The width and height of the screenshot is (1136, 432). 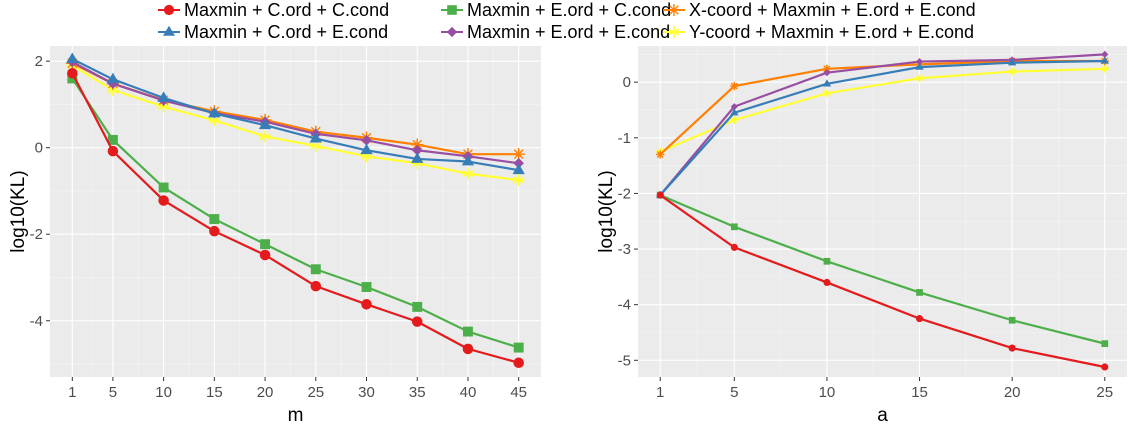 I want to click on legend-label: Maxmin + E.ord + C.cond, so click(x=569, y=10).